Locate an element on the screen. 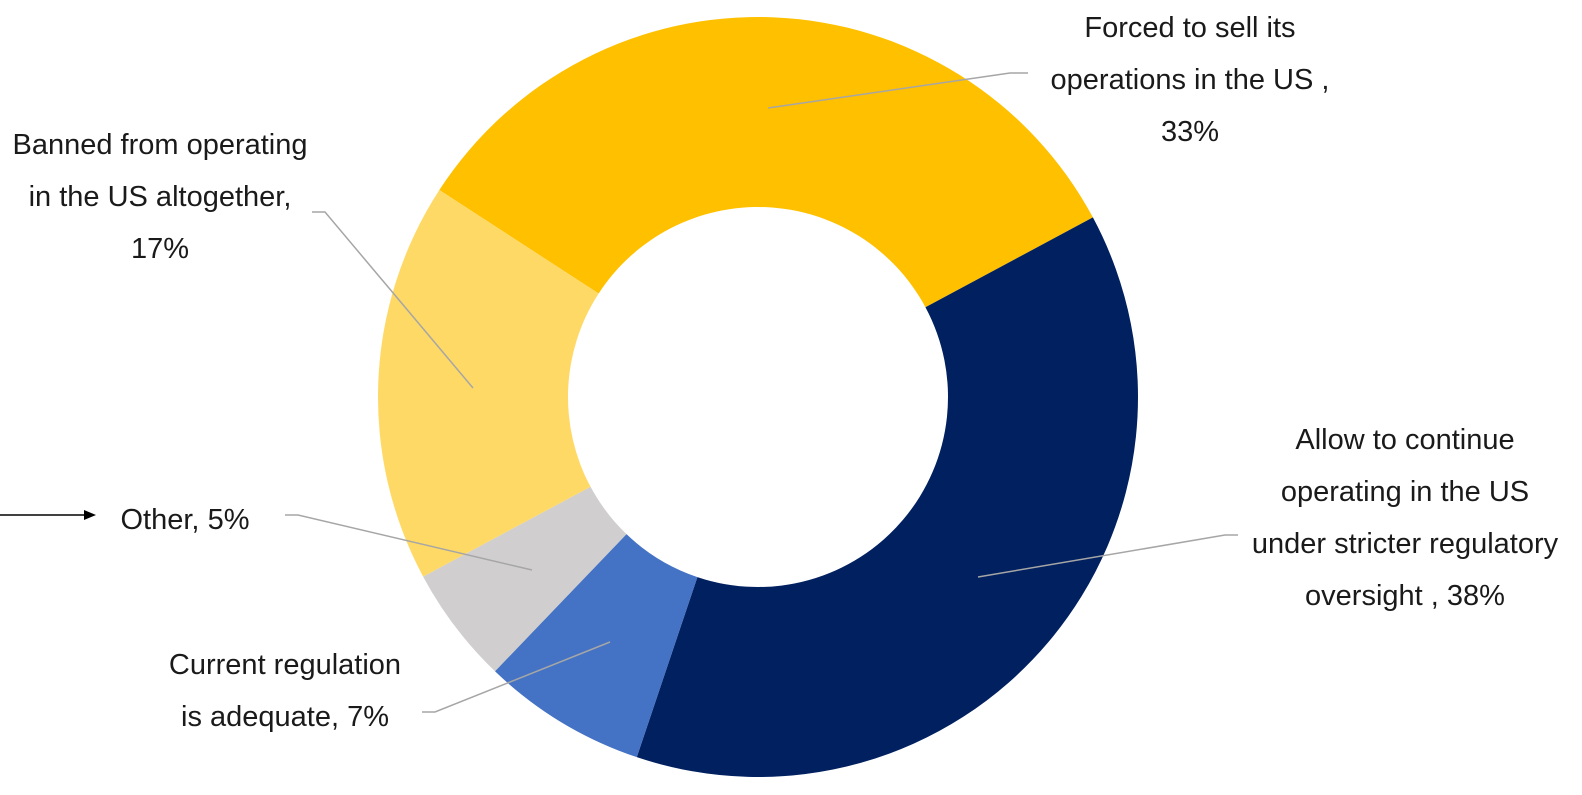  value-label: 33% is located at coordinates (1190, 132).